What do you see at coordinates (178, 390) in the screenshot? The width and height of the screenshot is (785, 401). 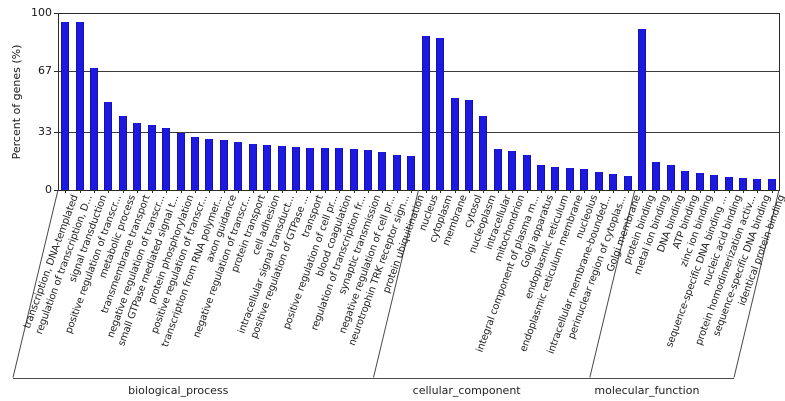 I see `group-label-biological_process: biological_process` at bounding box center [178, 390].